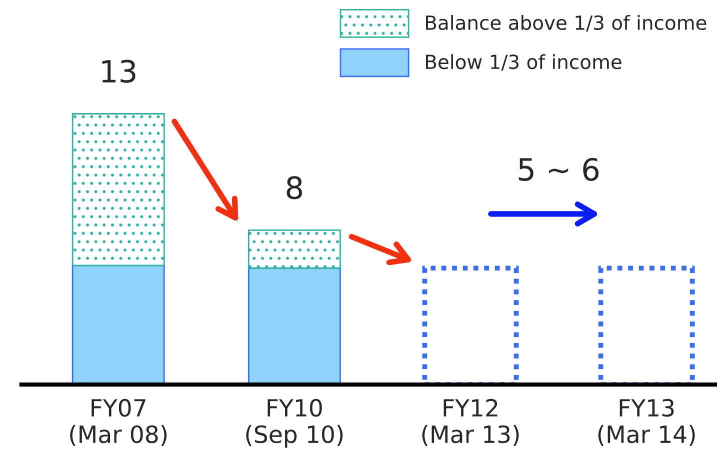 The image size is (717, 469). Describe the element at coordinates (566, 23) in the screenshot. I see `legend-label: Balance above 1/3 of income` at that location.